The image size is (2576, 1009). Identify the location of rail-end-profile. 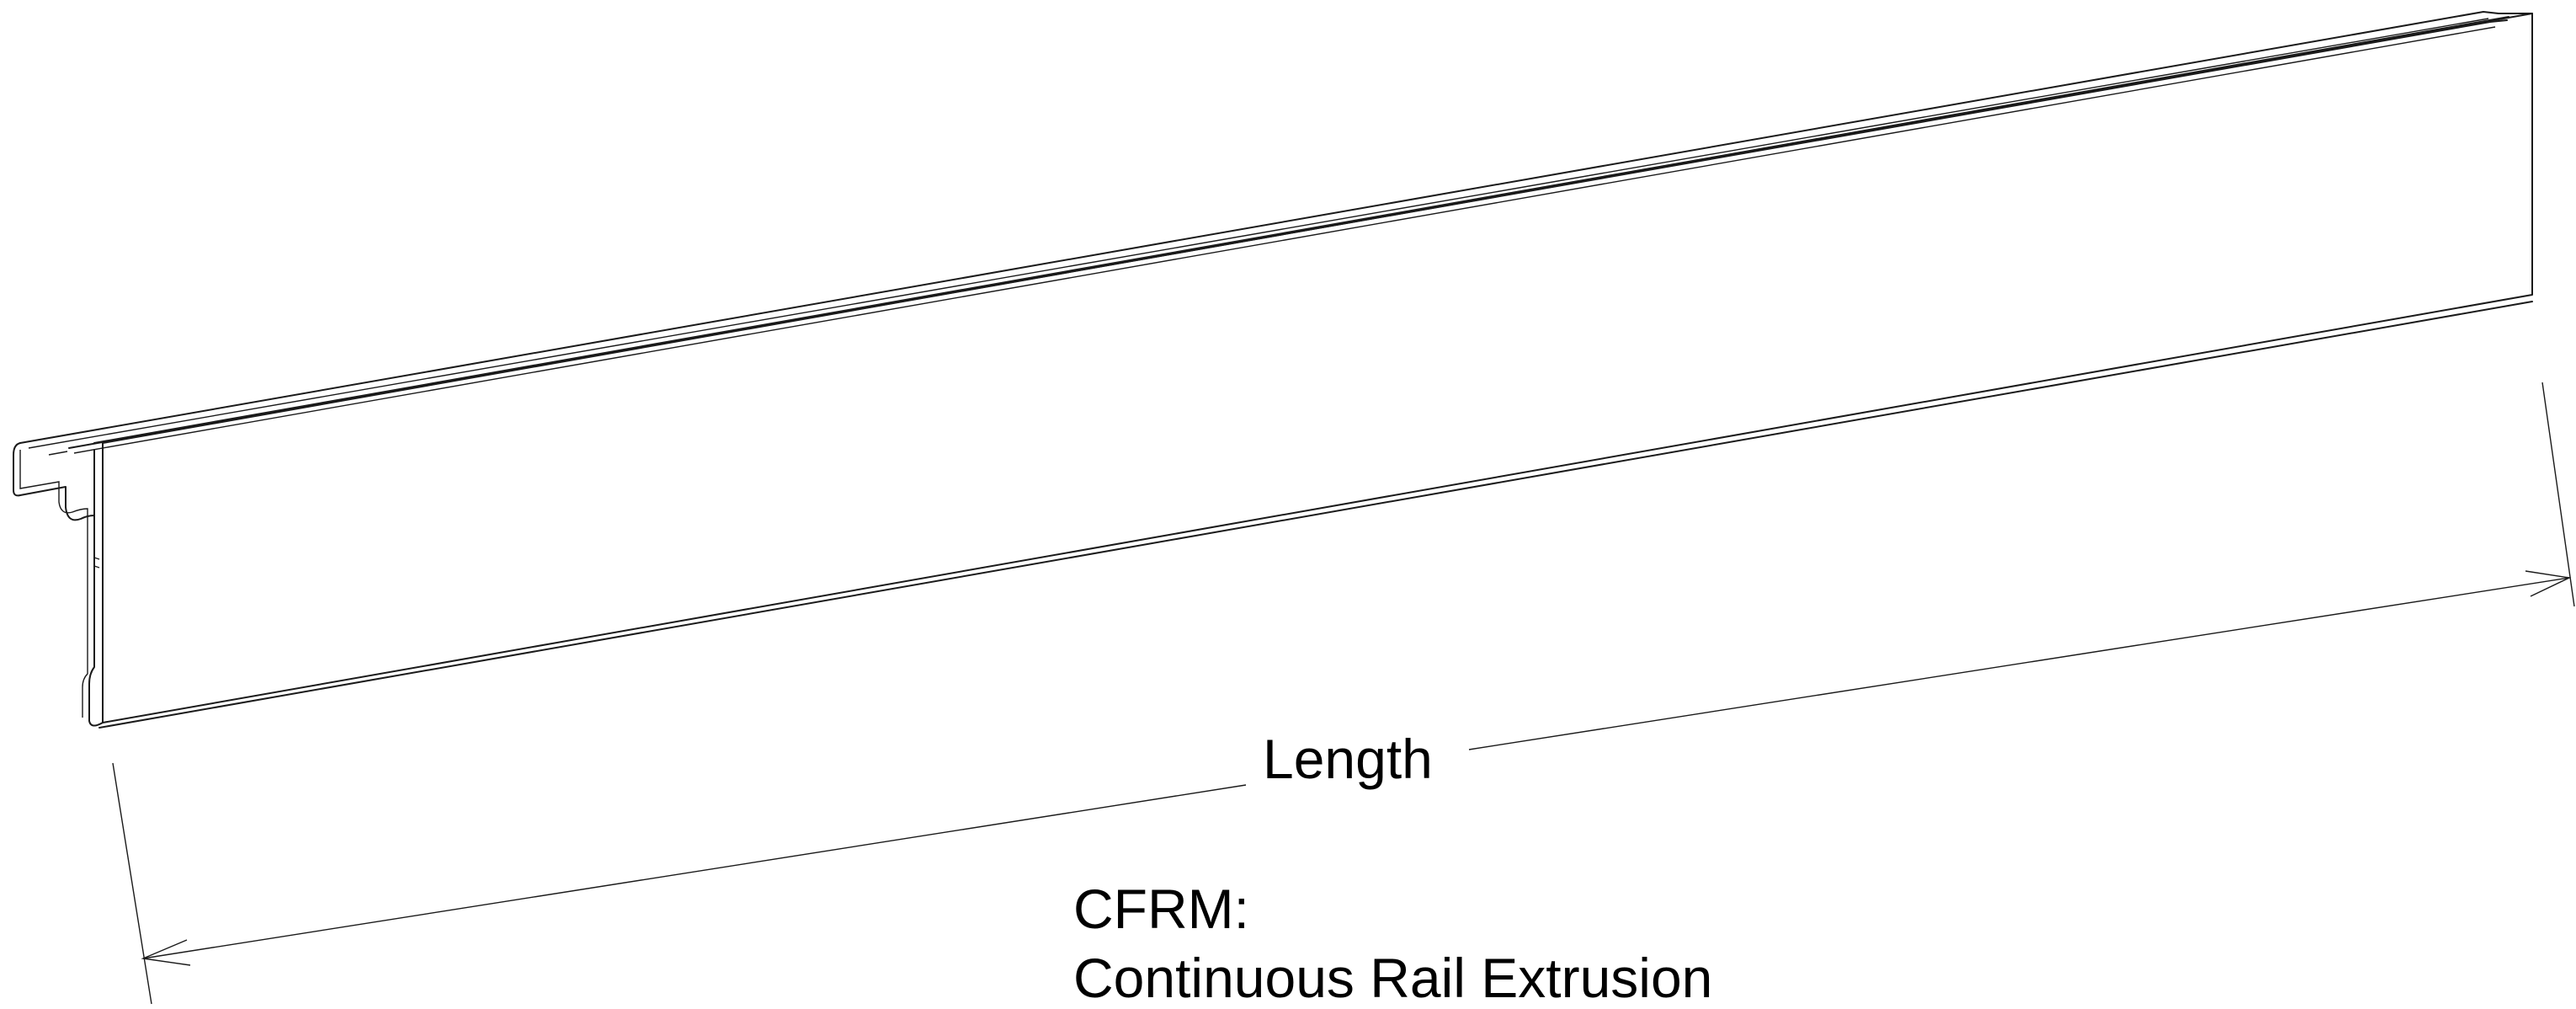
(58, 584).